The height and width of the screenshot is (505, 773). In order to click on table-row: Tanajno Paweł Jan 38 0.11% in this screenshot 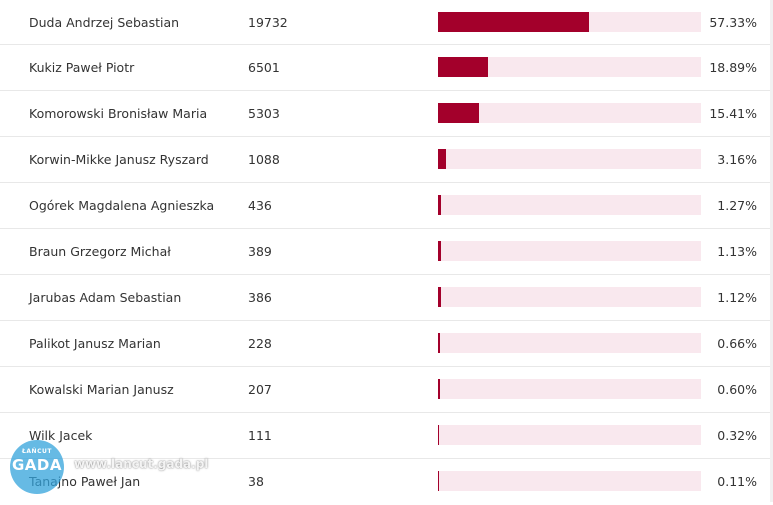, I will do `click(386, 482)`.